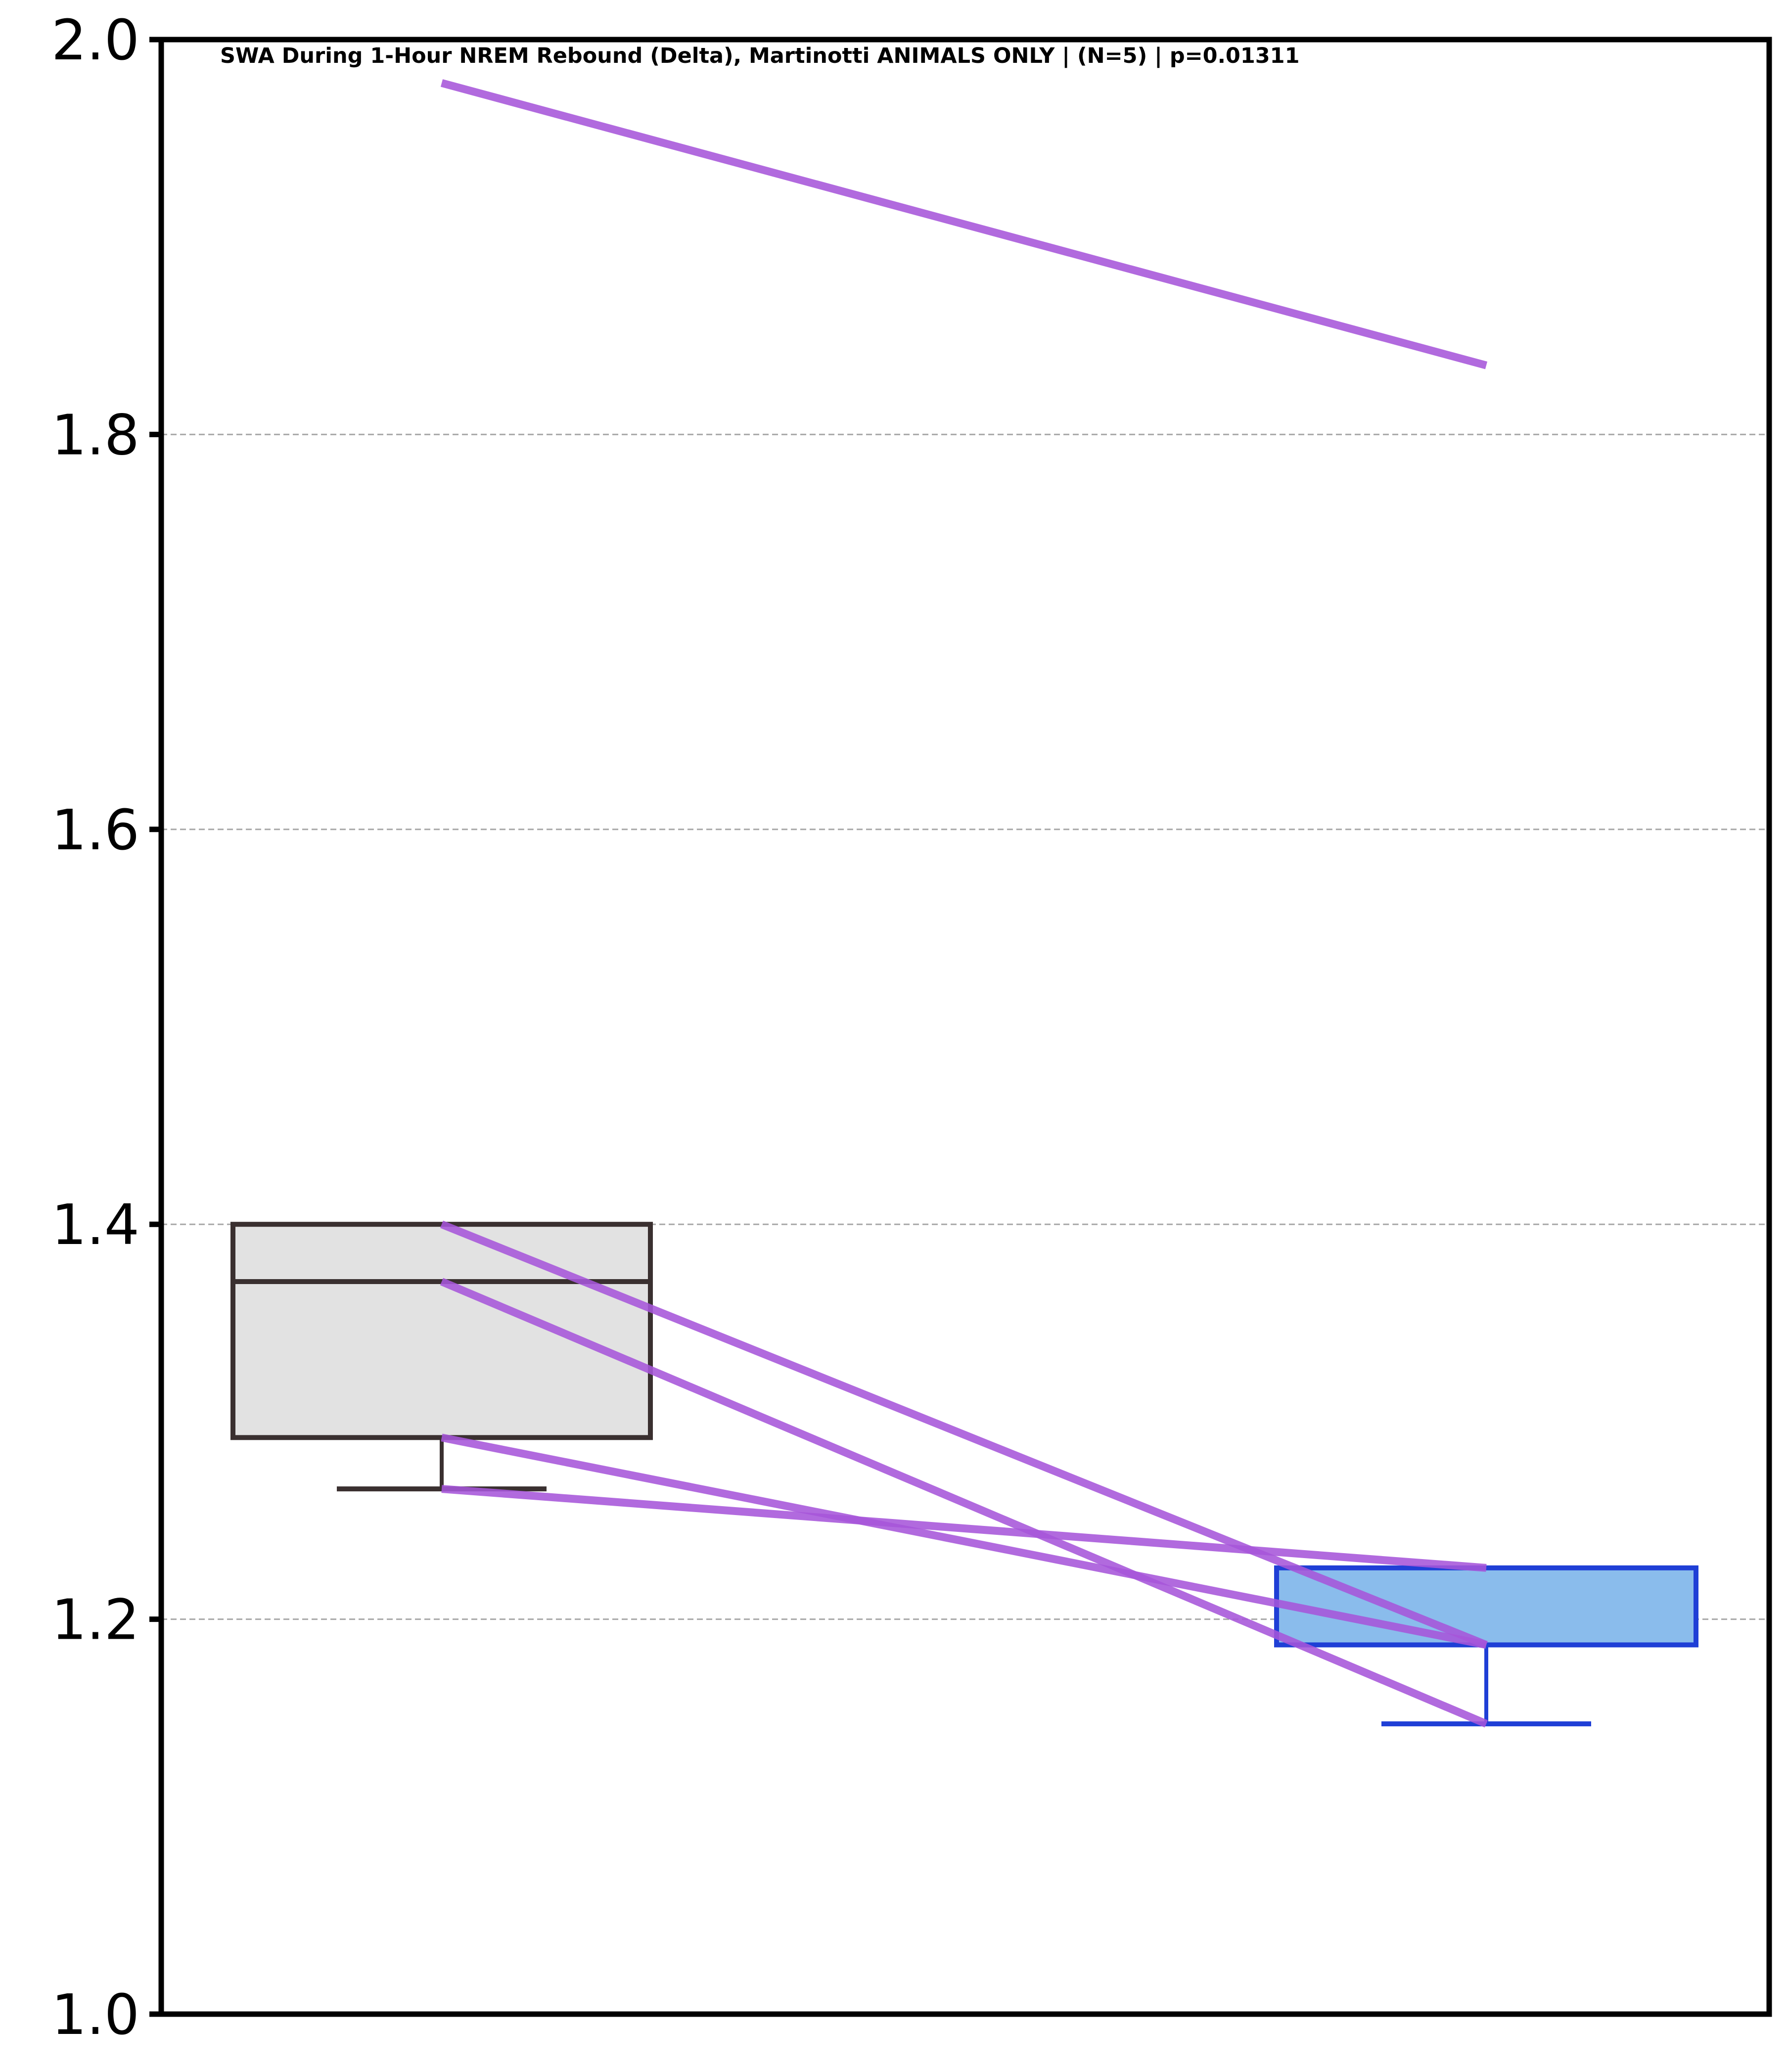  What do you see at coordinates (95, 1225) in the screenshot?
I see `y-tick-label: 1.4` at bounding box center [95, 1225].